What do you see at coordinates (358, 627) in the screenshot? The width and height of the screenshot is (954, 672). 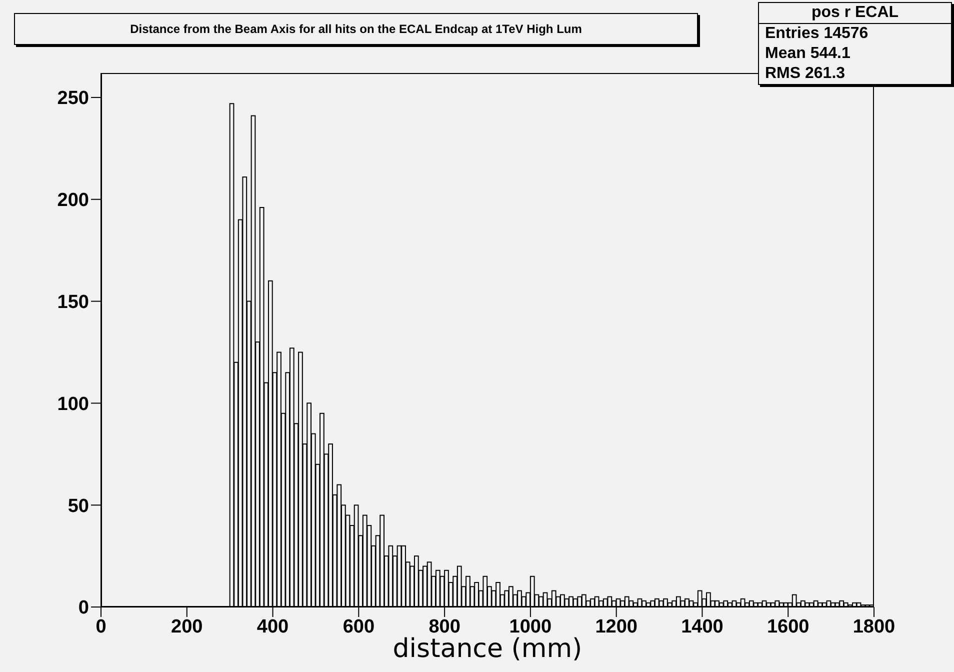 I see `x-tick-label: 600` at bounding box center [358, 627].